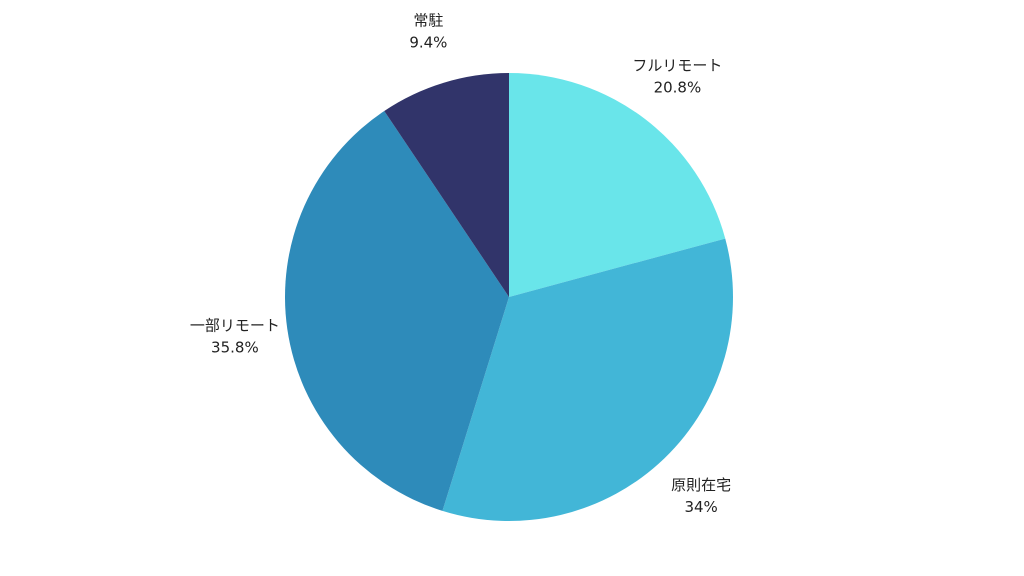  What do you see at coordinates (235, 325) in the screenshot?
I see `slice-label: 一部リモート` at bounding box center [235, 325].